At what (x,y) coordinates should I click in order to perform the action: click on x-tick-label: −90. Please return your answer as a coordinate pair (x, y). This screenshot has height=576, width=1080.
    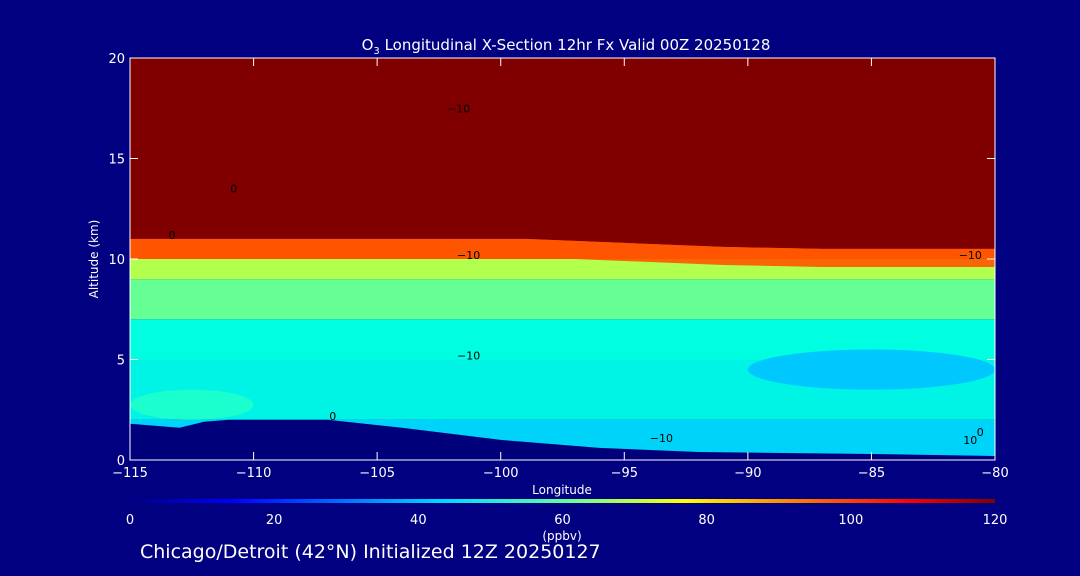
    Looking at the image, I should click on (747, 473).